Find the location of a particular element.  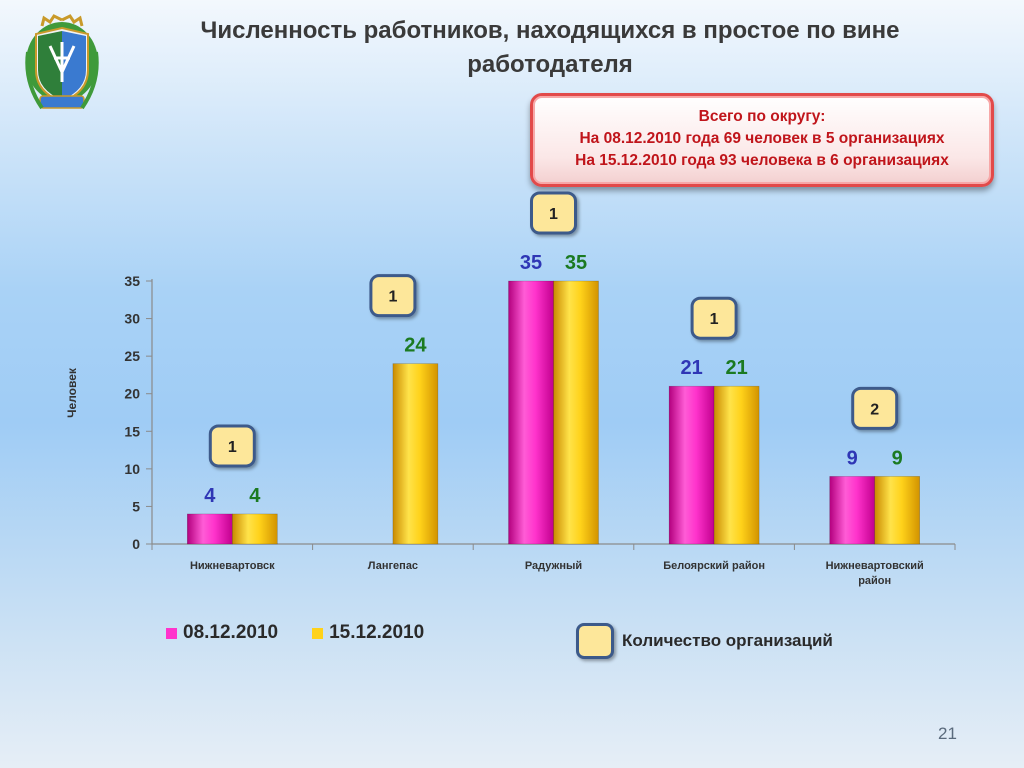

org-count-legend: Количество организаций is located at coordinates (704, 641).